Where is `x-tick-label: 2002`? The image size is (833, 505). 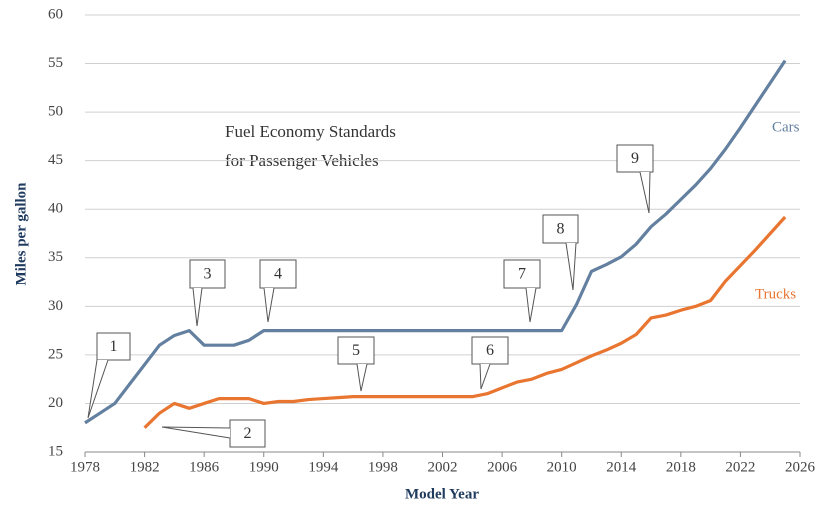 x-tick-label: 2002 is located at coordinates (443, 467).